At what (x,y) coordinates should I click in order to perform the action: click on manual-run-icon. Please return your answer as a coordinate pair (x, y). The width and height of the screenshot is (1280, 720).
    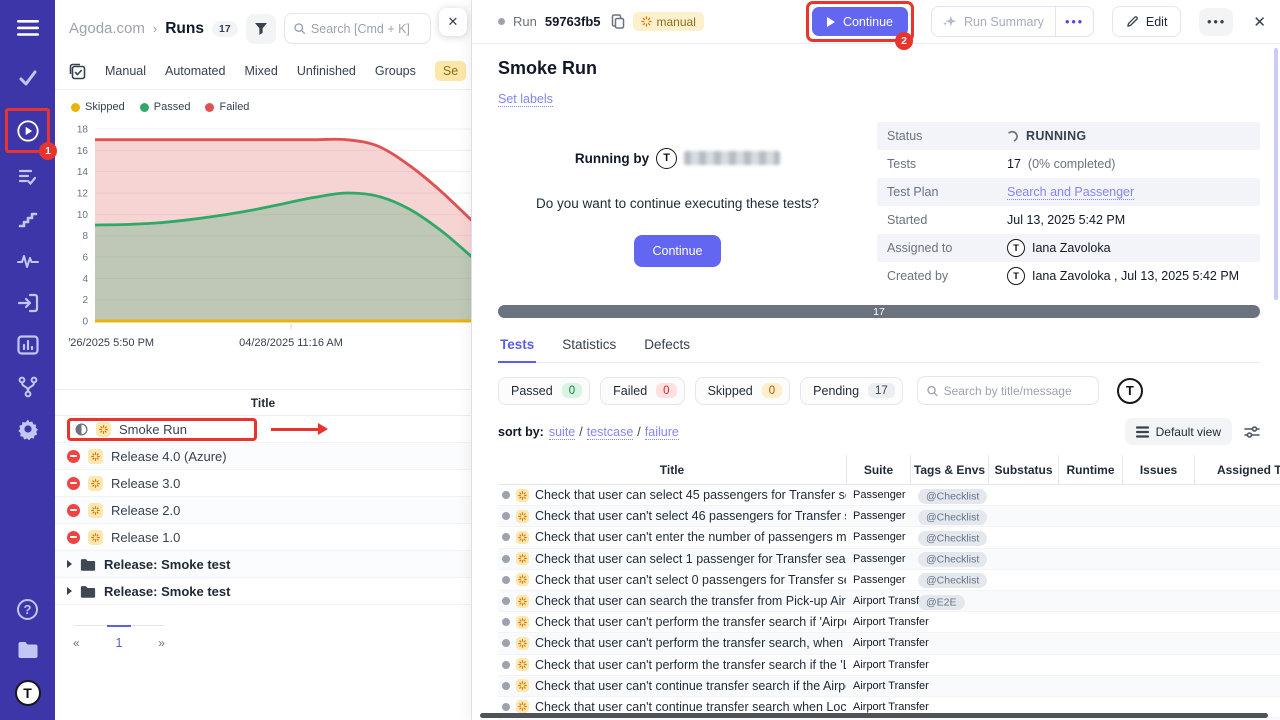
    Looking at the image, I should click on (522, 686).